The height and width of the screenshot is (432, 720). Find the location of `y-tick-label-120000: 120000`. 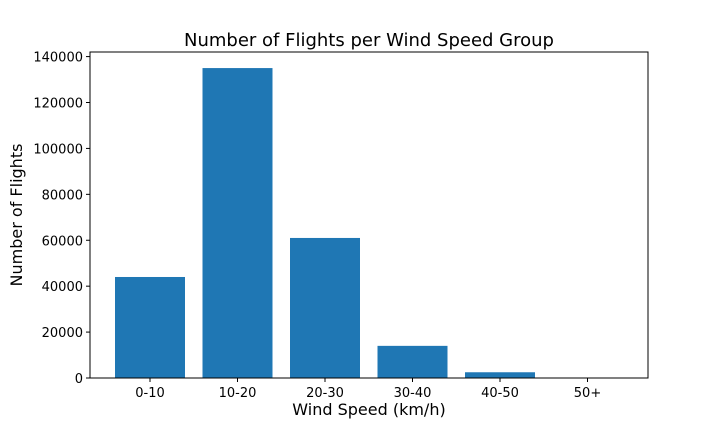

y-tick-label-120000: 120000 is located at coordinates (58, 104).